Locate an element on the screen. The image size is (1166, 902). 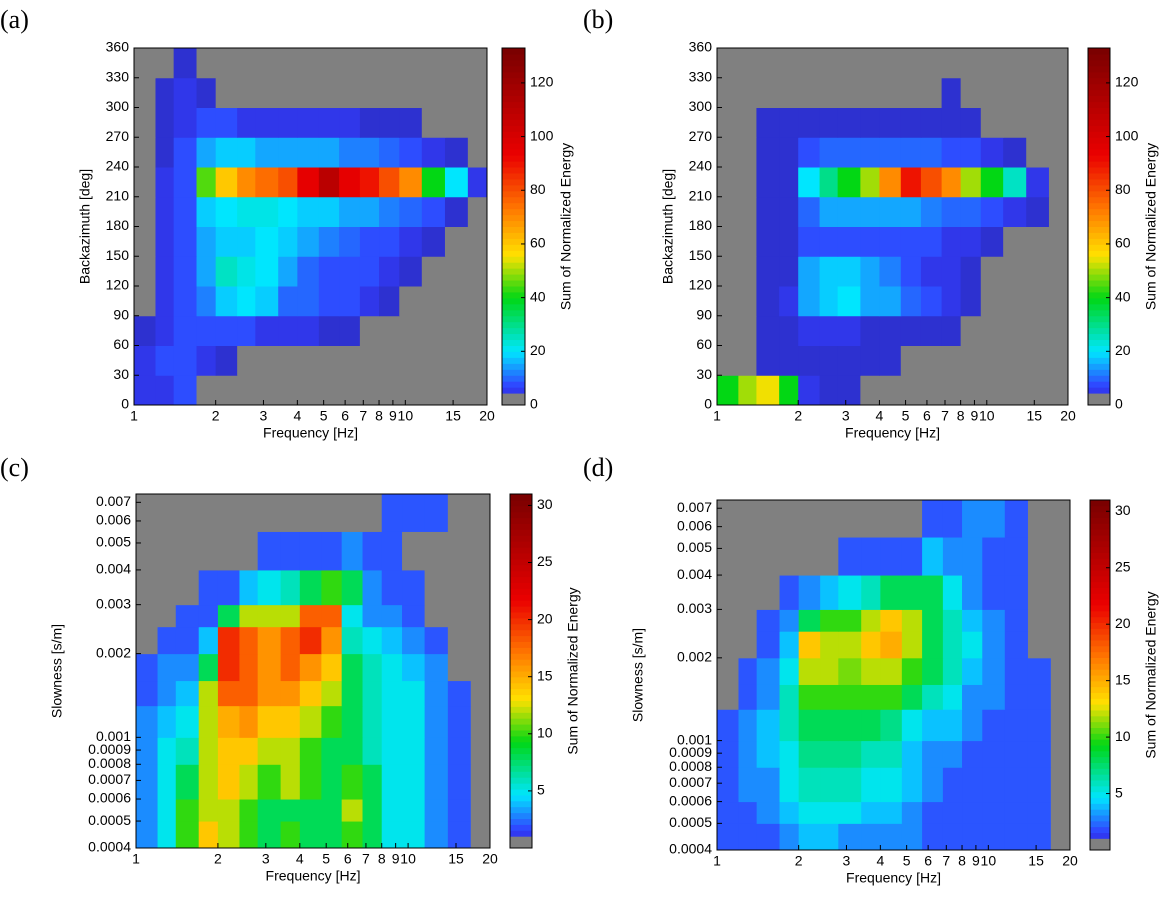
x-tick-label: 20 is located at coordinates (487, 416).